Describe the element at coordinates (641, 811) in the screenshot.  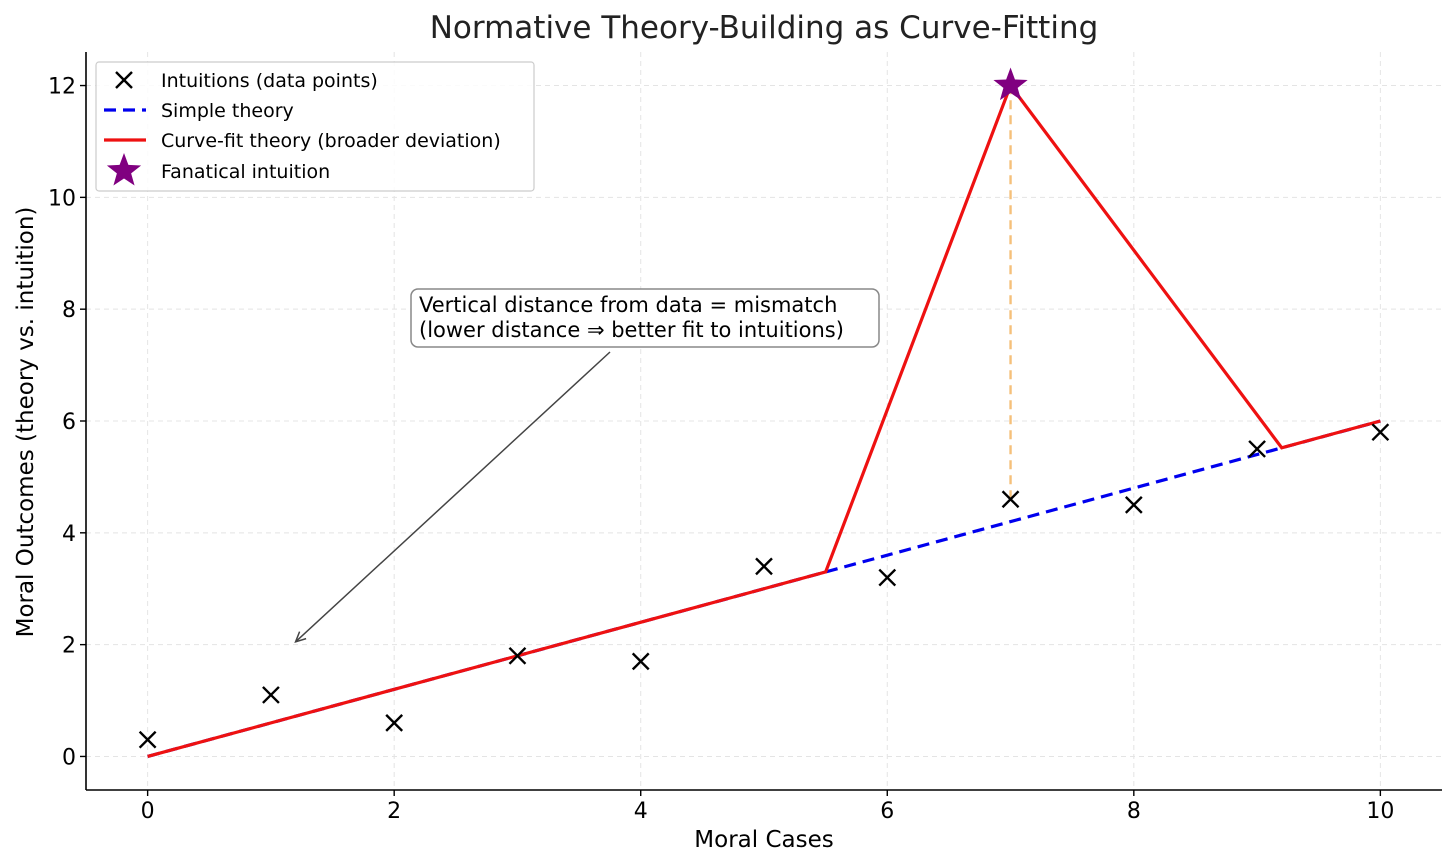
I see `x-tick-label: 4` at that location.